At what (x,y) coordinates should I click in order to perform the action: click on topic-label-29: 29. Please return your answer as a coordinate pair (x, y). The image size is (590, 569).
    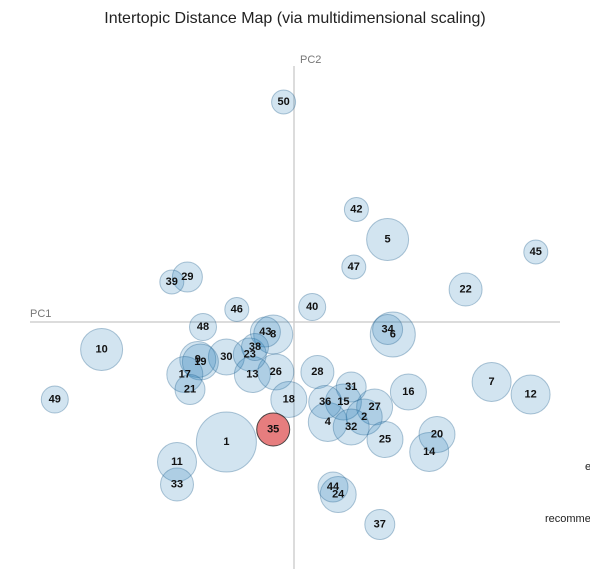
    Looking at the image, I should click on (187, 277).